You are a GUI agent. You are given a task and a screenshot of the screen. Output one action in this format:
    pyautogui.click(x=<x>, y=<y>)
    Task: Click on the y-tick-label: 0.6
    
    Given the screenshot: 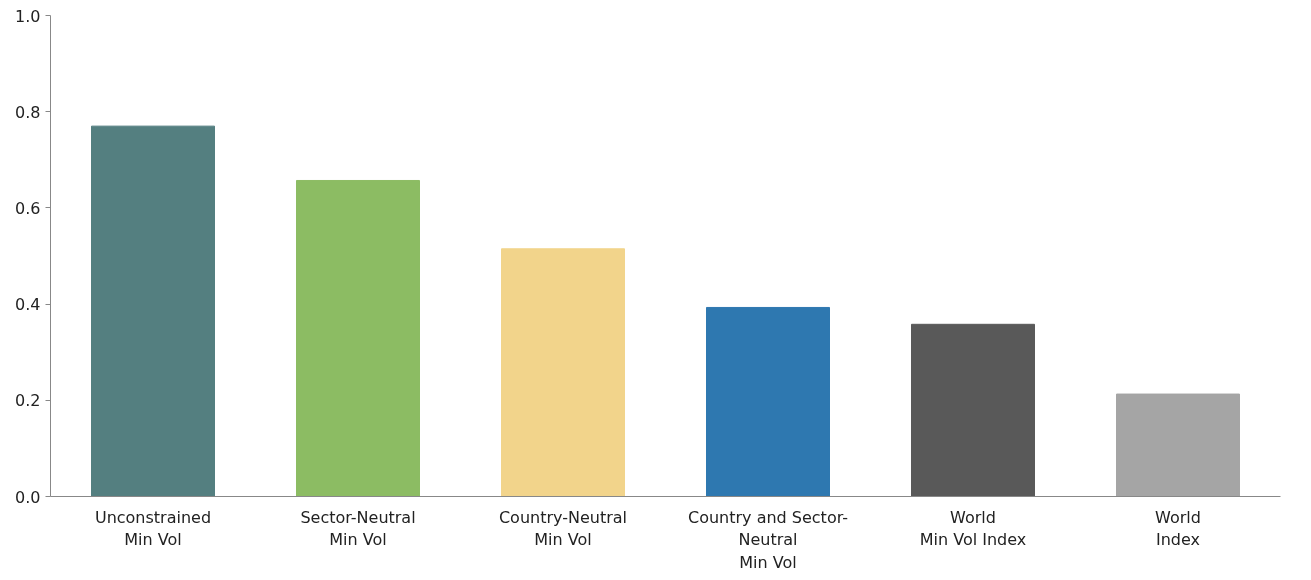 What is the action you would take?
    pyautogui.click(x=28, y=208)
    